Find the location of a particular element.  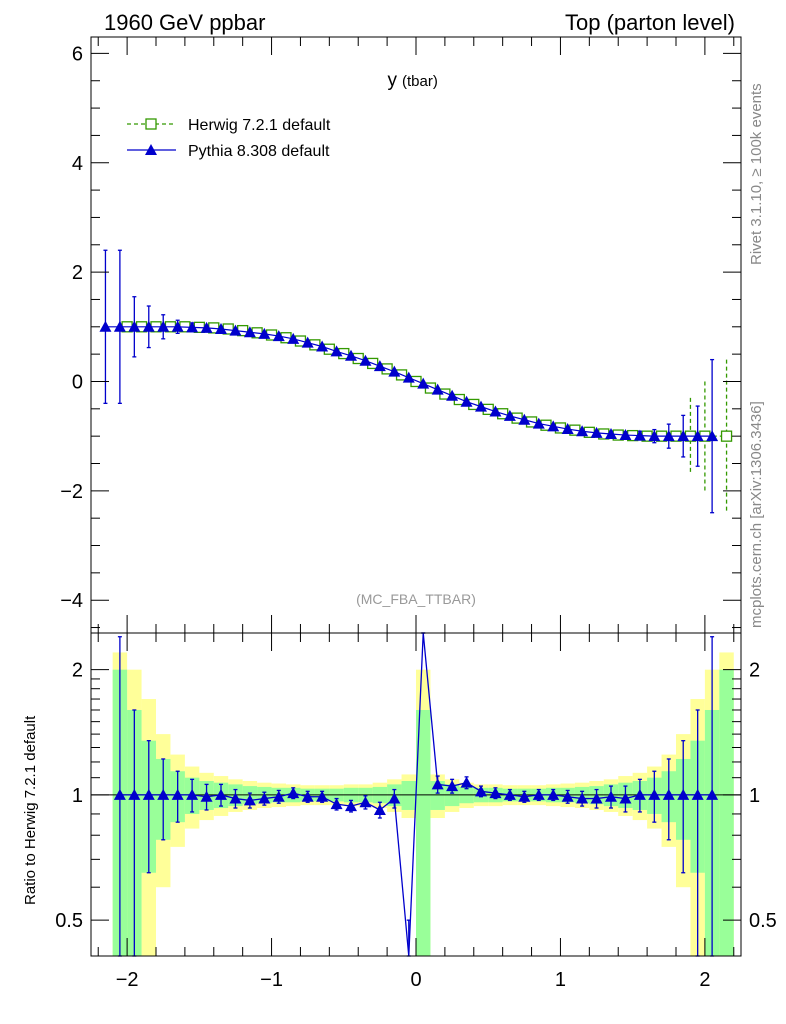

herwig-point is located at coordinates (726, 436).